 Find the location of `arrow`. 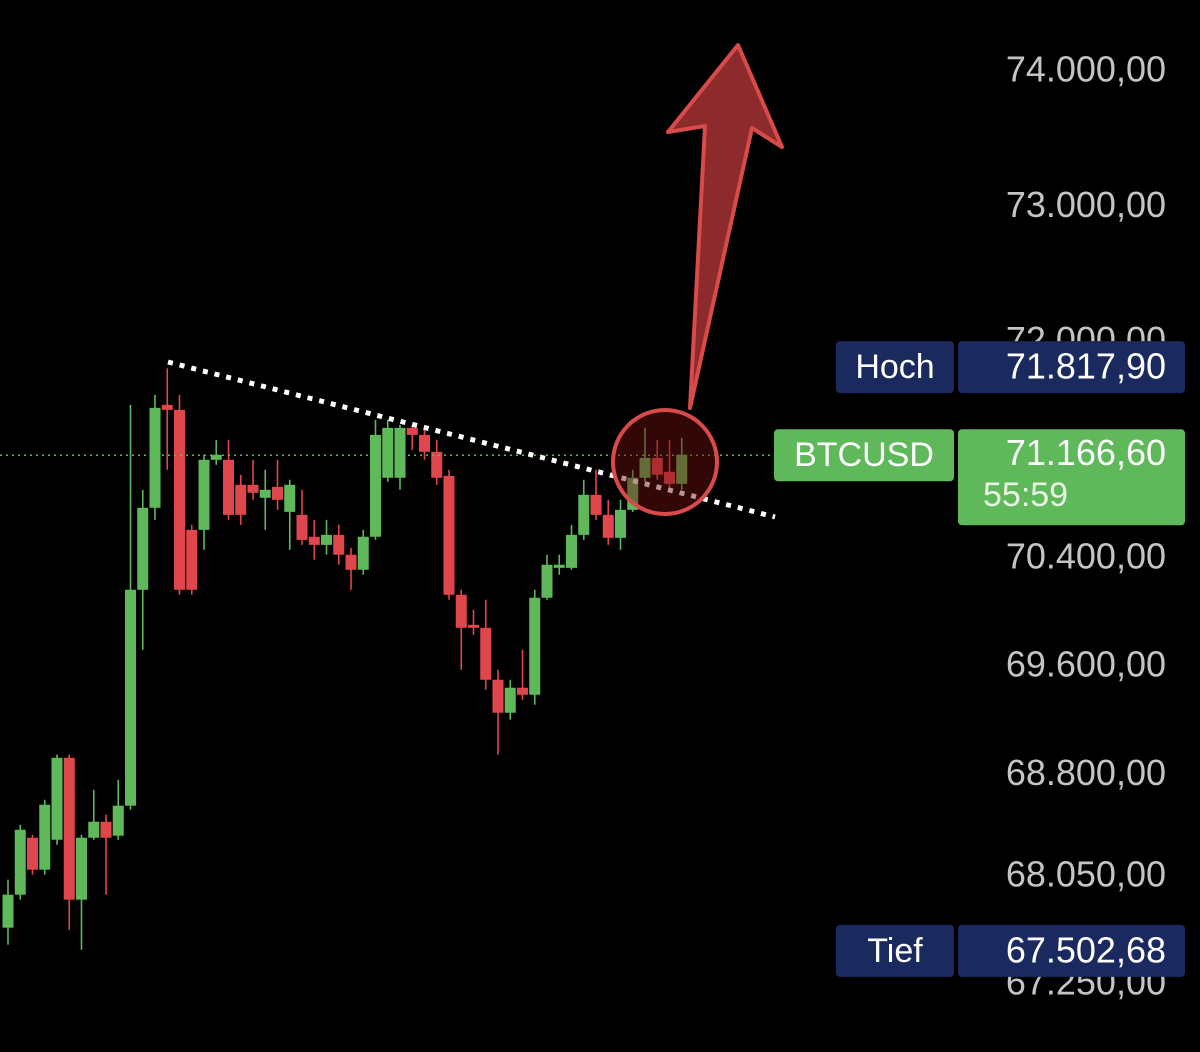

arrow is located at coordinates (725, 226).